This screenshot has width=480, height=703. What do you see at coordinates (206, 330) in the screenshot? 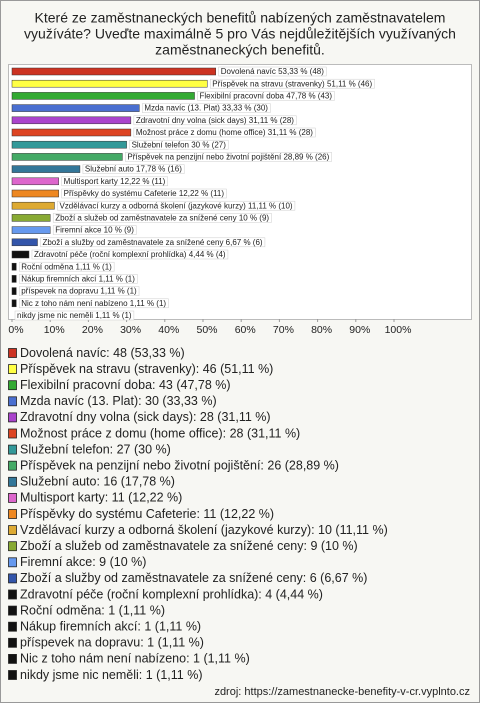
I see `x-tick-label: 50%` at bounding box center [206, 330].